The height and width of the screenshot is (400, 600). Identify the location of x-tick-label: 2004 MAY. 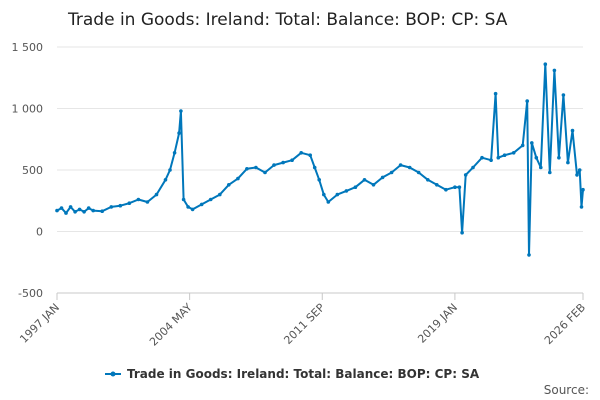
(171, 325).